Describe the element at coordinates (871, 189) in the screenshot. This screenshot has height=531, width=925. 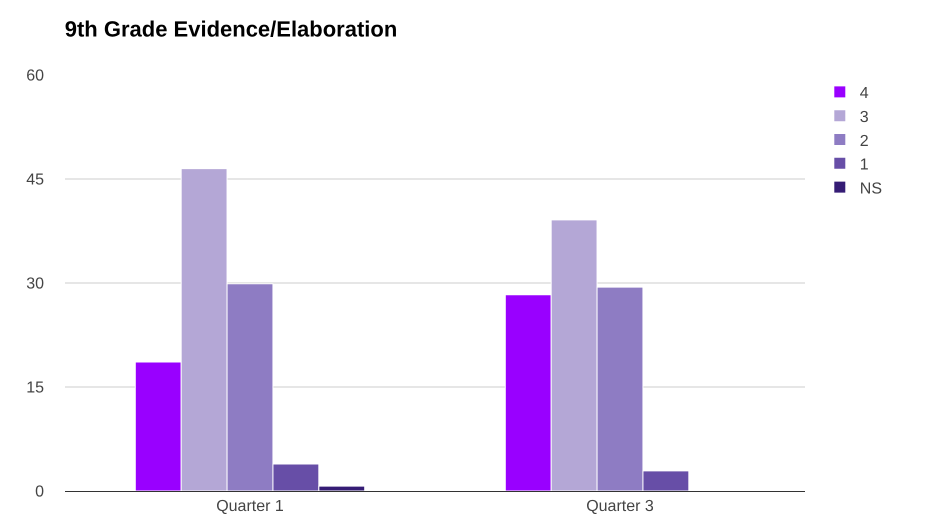
I see `legend-label: NS` at that location.